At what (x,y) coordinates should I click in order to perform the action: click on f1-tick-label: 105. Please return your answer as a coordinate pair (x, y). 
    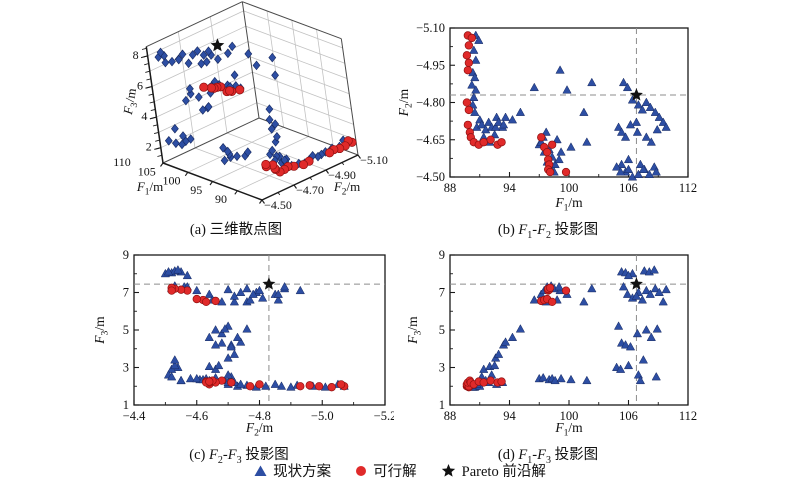
    Looking at the image, I should click on (147, 171).